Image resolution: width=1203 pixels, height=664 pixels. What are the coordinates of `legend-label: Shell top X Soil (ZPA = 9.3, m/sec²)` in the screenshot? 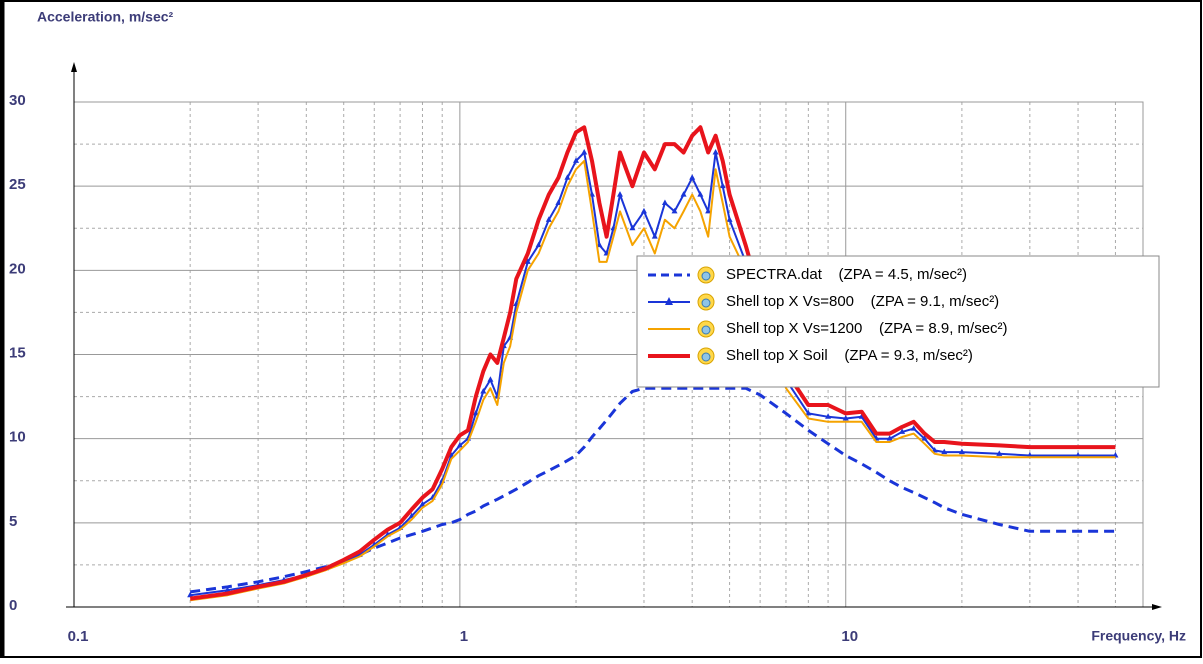 It's located at (849, 355).